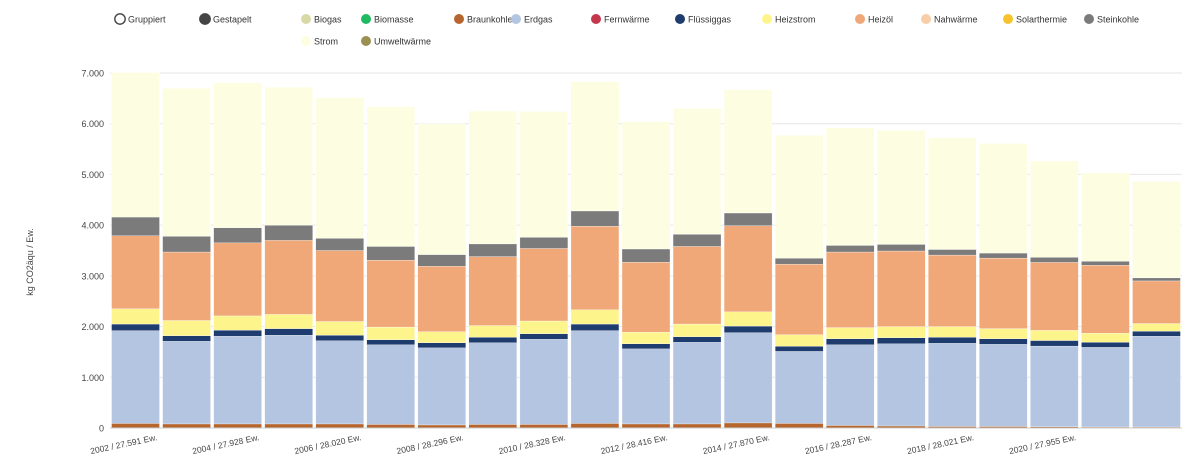  I want to click on mode-gruppiert: Gruppiert, so click(140, 19).